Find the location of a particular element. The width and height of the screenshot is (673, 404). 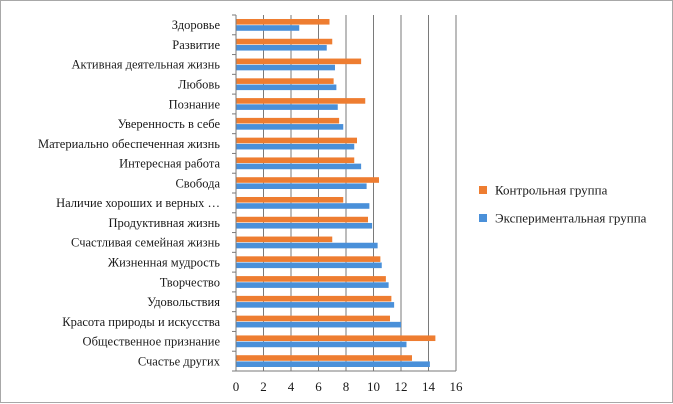

category-label-4: Познание is located at coordinates (195, 104).